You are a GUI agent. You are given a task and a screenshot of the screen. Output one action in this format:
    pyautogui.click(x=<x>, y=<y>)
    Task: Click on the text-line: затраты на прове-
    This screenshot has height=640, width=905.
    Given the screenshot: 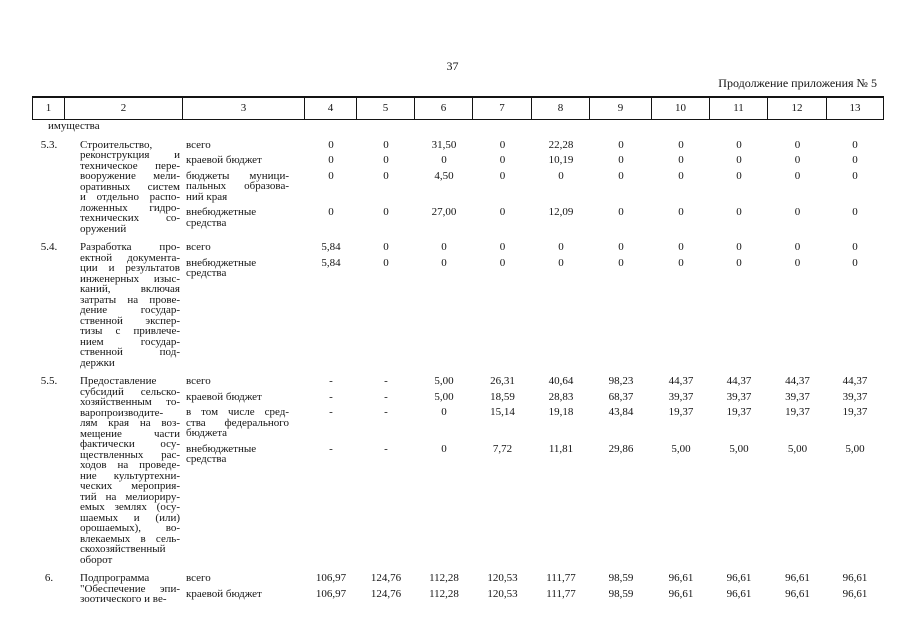 What is the action you would take?
    pyautogui.click(x=130, y=299)
    